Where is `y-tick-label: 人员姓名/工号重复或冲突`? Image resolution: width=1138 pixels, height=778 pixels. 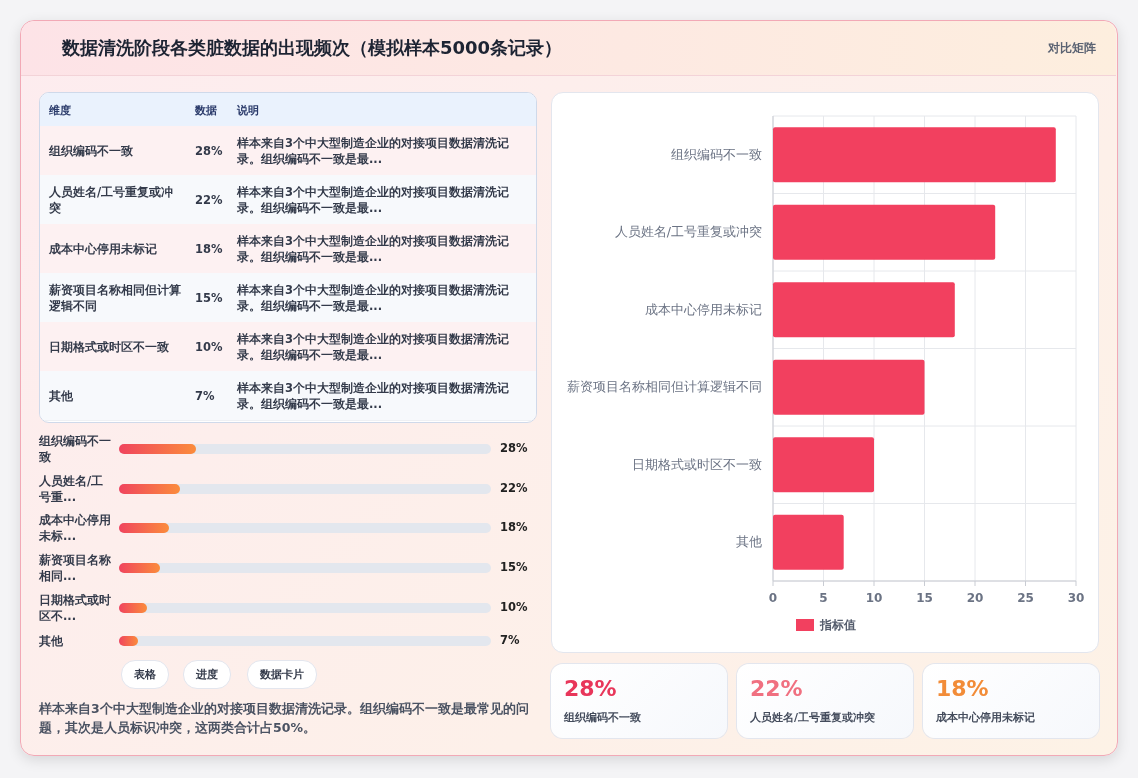 y-tick-label: 人员姓名/工号重复或冲突 is located at coordinates (688, 232).